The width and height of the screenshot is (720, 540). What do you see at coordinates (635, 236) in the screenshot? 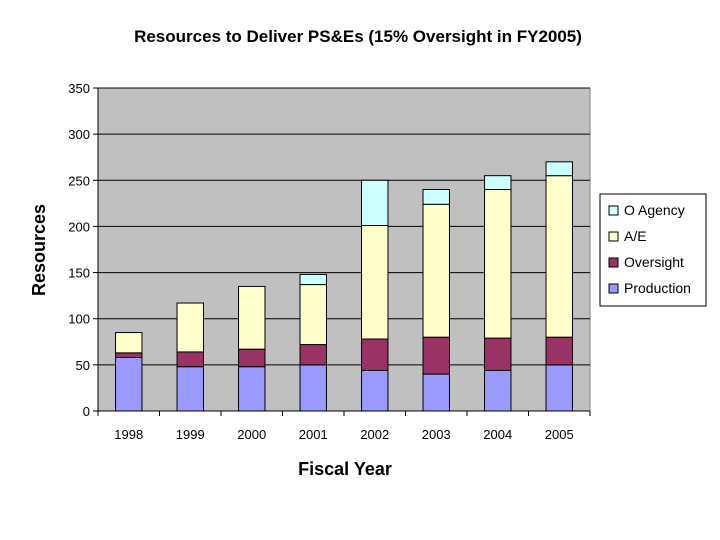
I see `legend-label: A/E` at bounding box center [635, 236].